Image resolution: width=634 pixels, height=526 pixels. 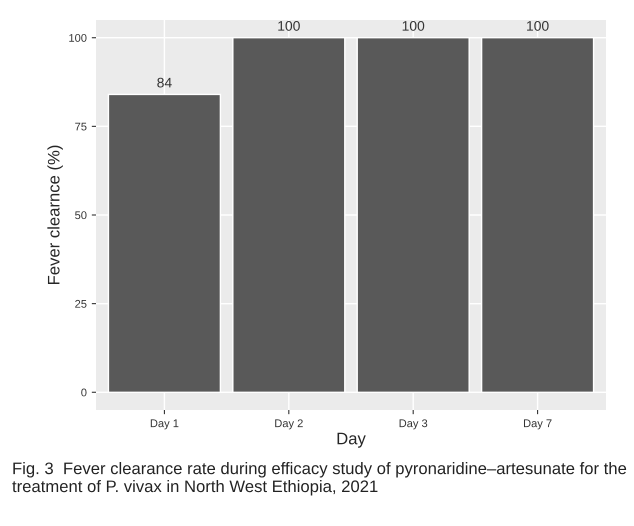 What do you see at coordinates (78, 38) in the screenshot?
I see `y-tick-label: 100` at bounding box center [78, 38].